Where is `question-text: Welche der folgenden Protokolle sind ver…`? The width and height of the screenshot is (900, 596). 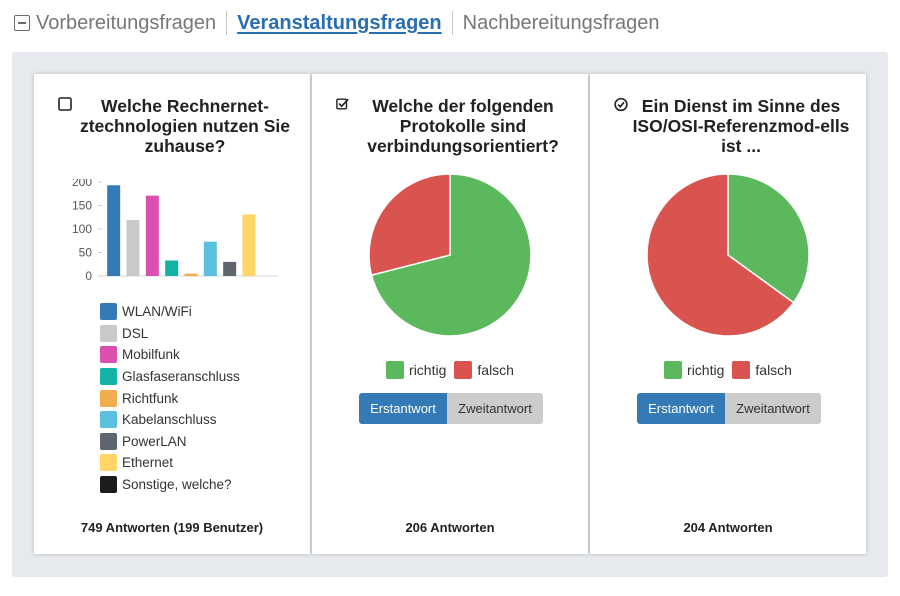 question-text: Welche der folgenden Protokolle sind ver… is located at coordinates (463, 126).